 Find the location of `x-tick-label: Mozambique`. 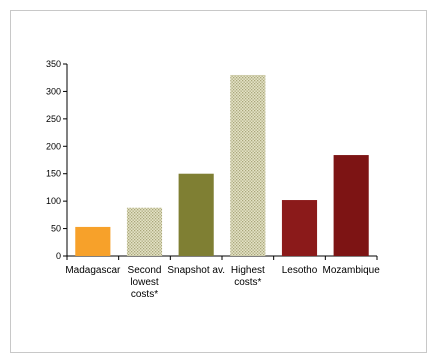

x-tick-label: Mozambique is located at coordinates (352, 270).